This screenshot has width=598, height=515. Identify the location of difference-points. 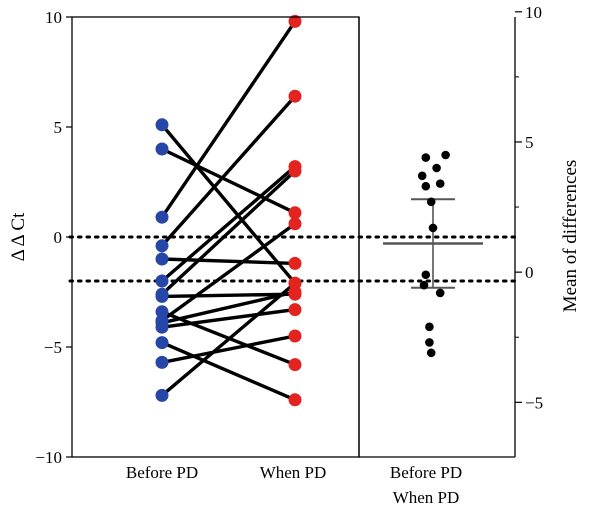
(433, 254).